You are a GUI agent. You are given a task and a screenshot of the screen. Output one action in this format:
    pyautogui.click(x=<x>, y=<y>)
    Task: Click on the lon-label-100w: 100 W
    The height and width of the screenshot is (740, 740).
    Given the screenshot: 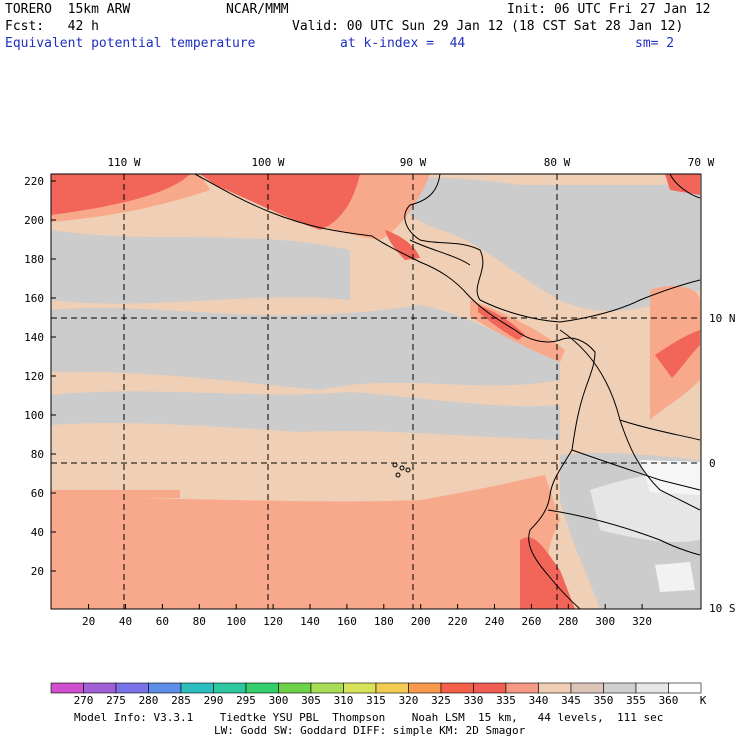 What is the action you would take?
    pyautogui.click(x=267, y=162)
    